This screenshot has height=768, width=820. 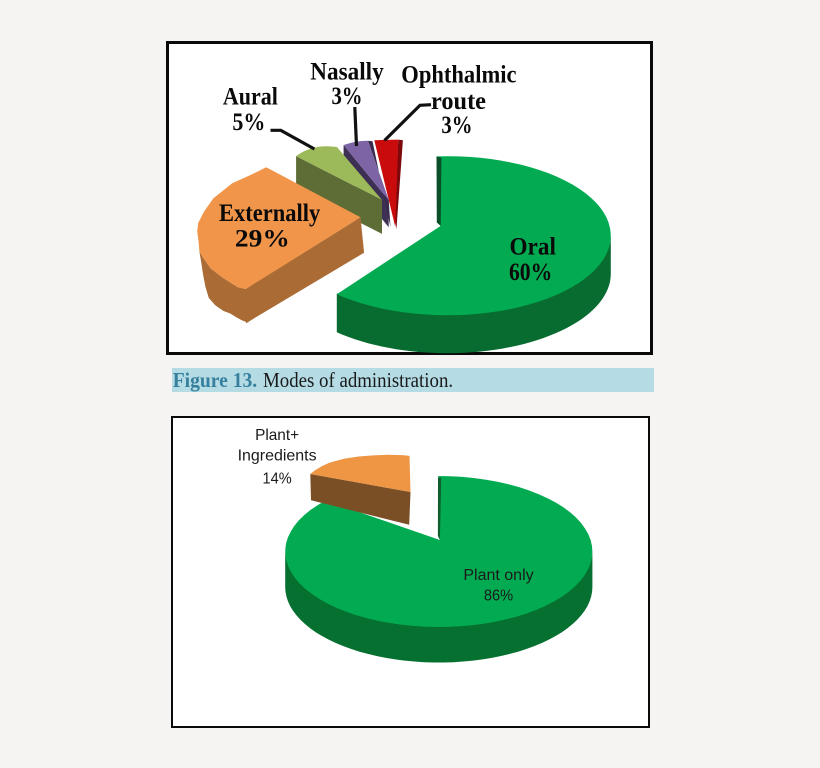 I want to click on svg-text: Externally, so click(x=270, y=213).